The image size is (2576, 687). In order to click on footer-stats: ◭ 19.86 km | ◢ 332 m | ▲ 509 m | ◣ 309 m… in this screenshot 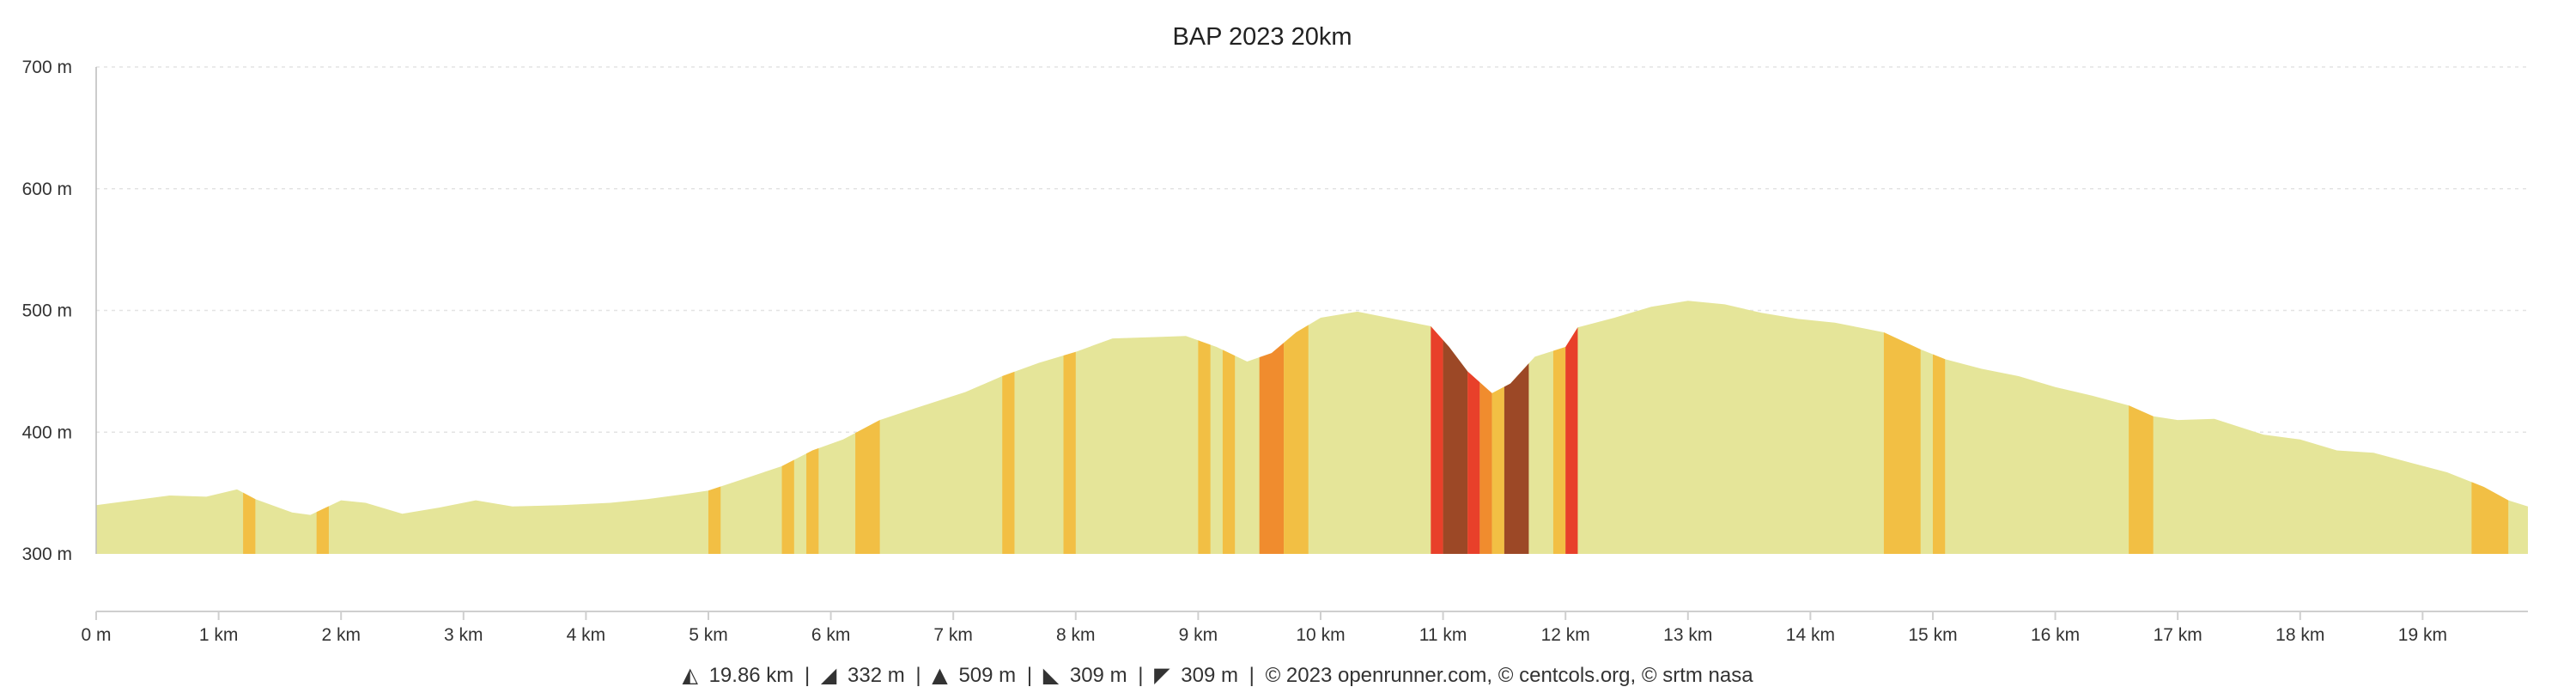, I will do `click(1217, 675)`.